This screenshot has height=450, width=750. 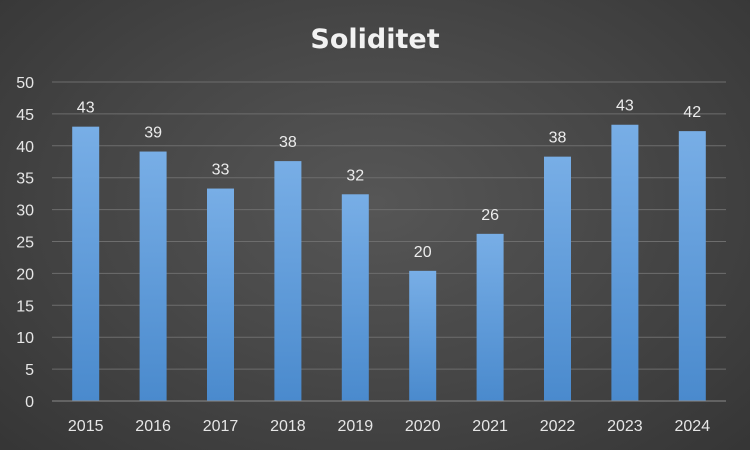 What do you see at coordinates (25, 179) in the screenshot?
I see `y-tick-label: 35` at bounding box center [25, 179].